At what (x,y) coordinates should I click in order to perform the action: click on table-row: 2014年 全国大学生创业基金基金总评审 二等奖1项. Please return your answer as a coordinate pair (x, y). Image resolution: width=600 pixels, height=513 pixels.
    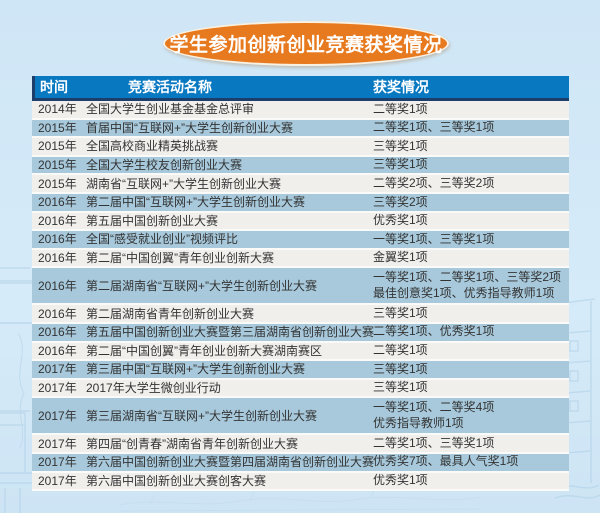
    Looking at the image, I should click on (300, 110).